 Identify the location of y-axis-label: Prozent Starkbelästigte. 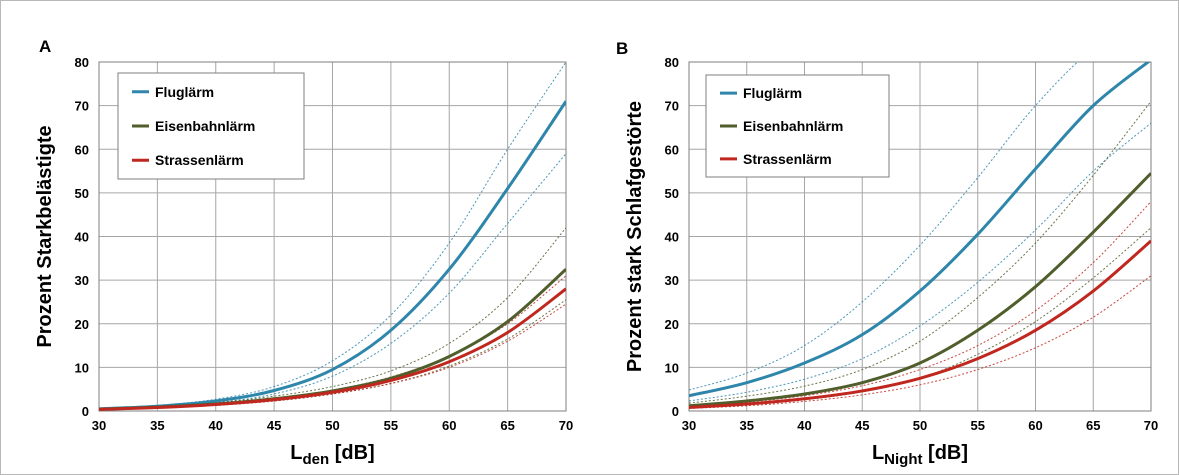
(45, 236).